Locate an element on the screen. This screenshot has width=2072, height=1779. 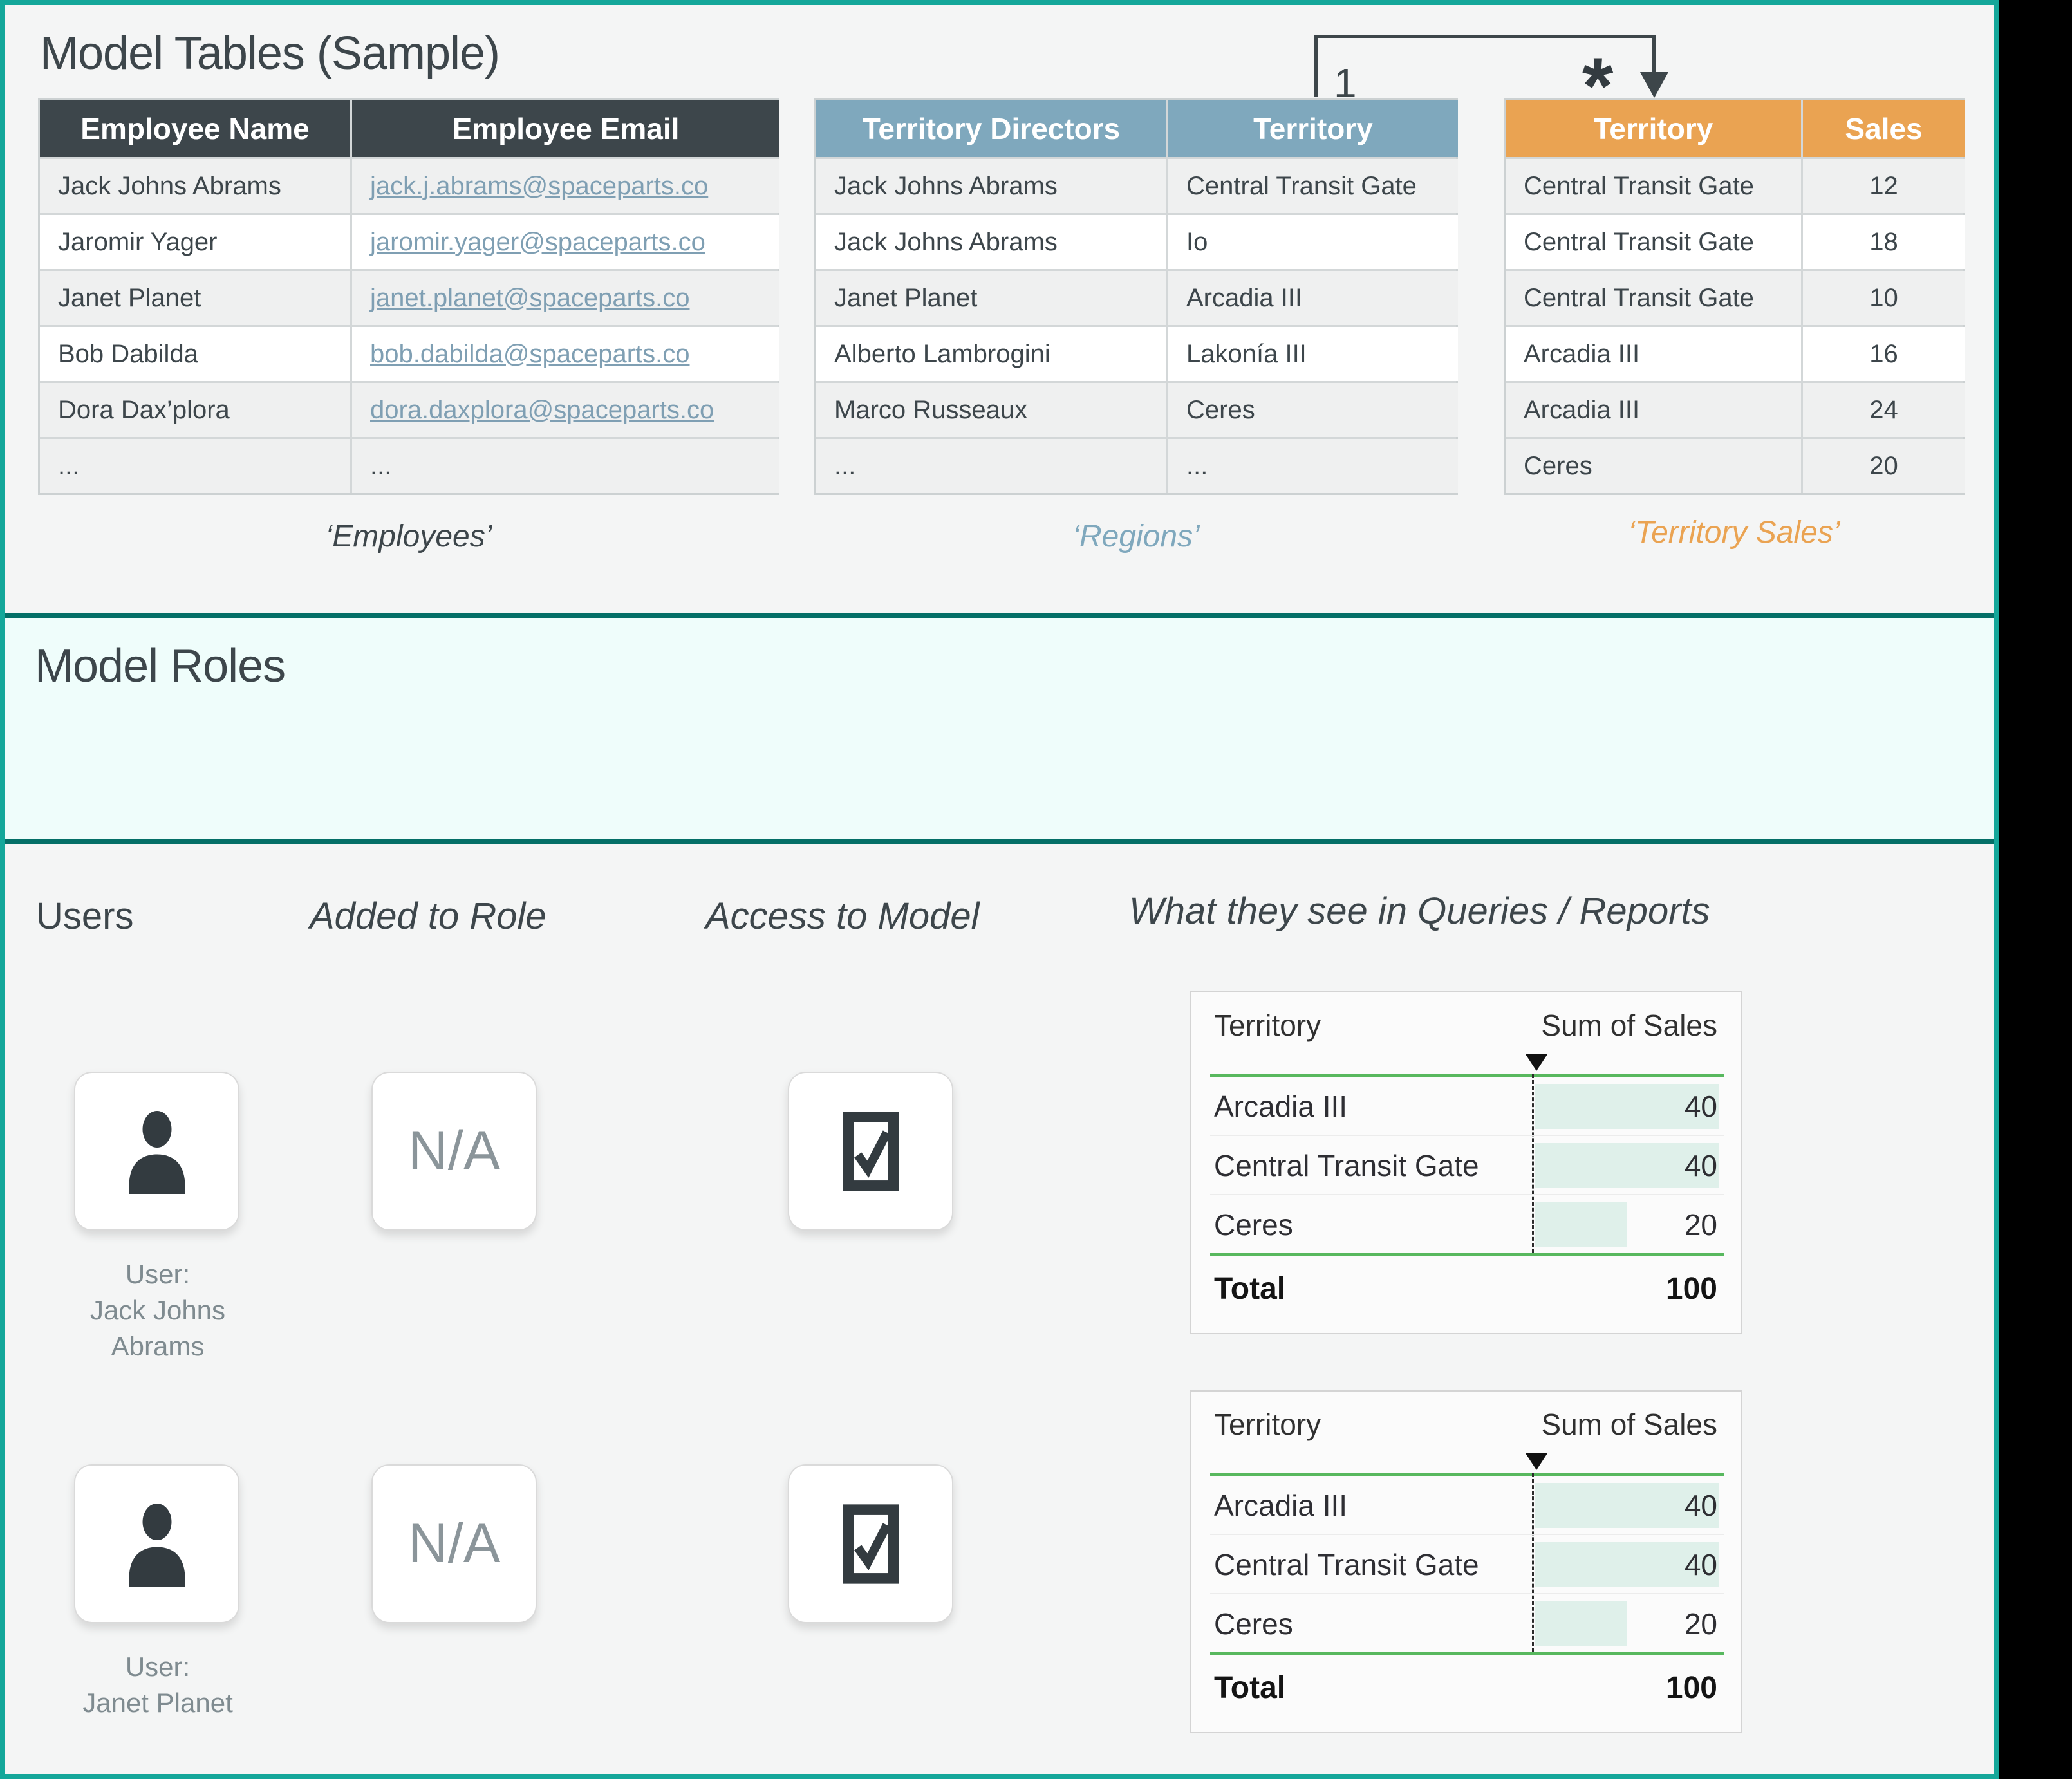
person-icon is located at coordinates (157, 1545).